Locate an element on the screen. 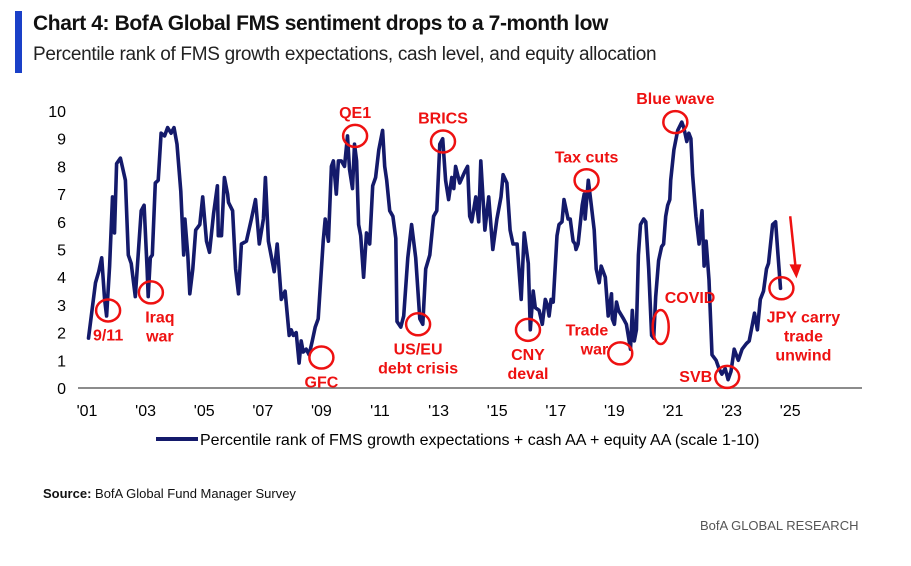 The height and width of the screenshot is (566, 911). down-arrow-shaft is located at coordinates (792, 241).